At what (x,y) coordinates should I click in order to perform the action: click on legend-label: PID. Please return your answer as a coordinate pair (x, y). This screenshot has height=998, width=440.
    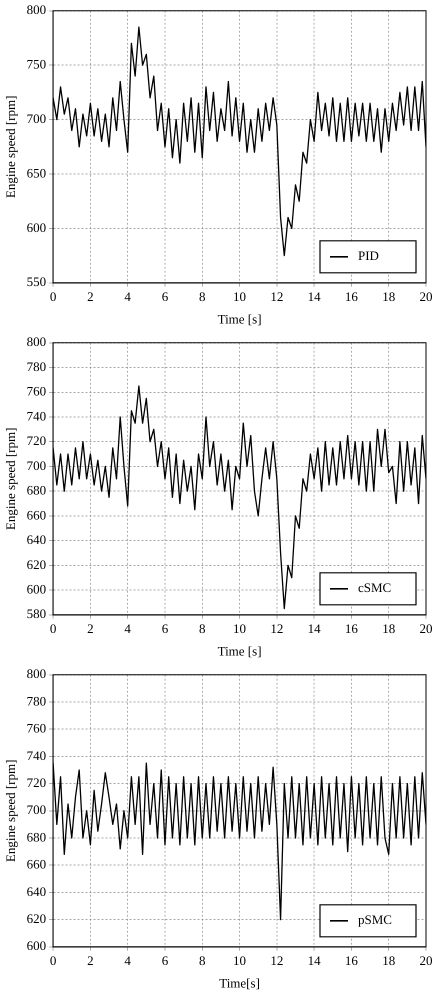
    Looking at the image, I should click on (368, 256).